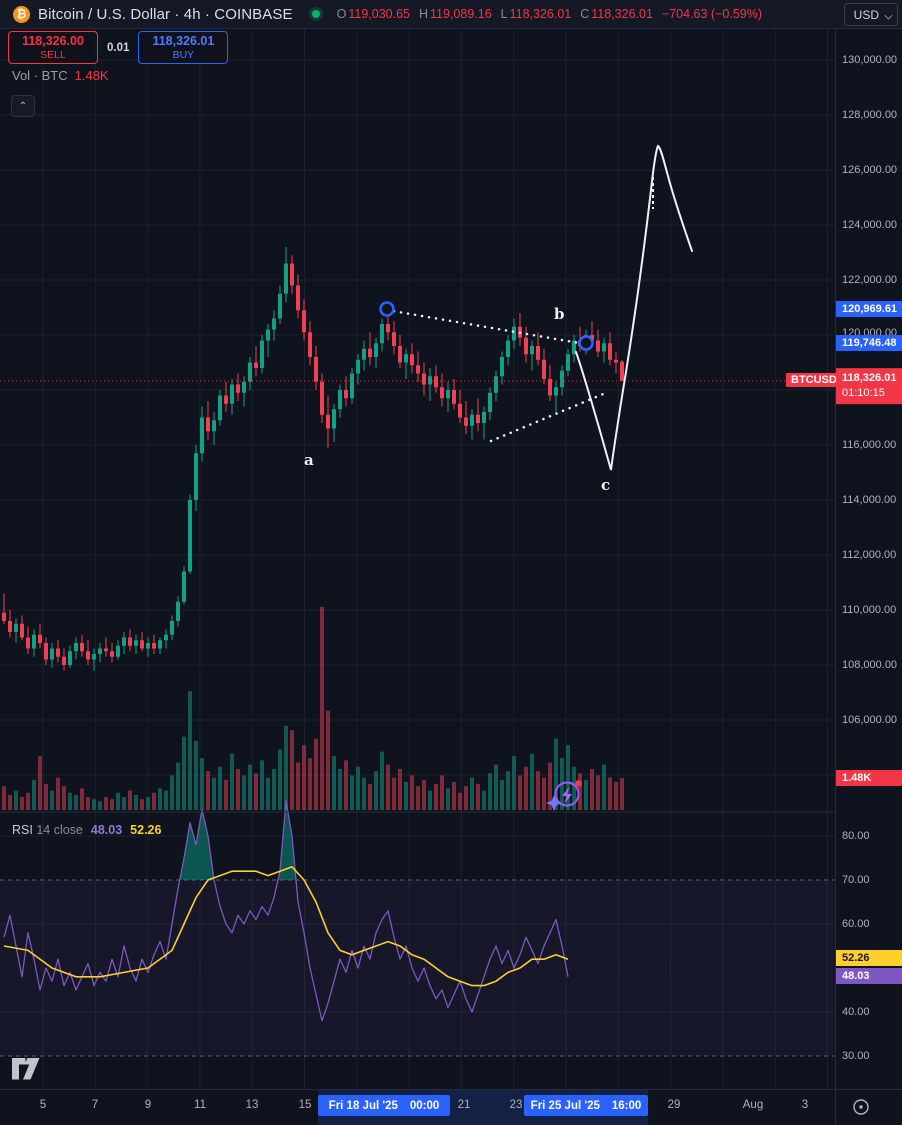 The image size is (902, 1125). Describe the element at coordinates (540, 14) in the screenshot. I see `low-value: 118,326.01` at that location.